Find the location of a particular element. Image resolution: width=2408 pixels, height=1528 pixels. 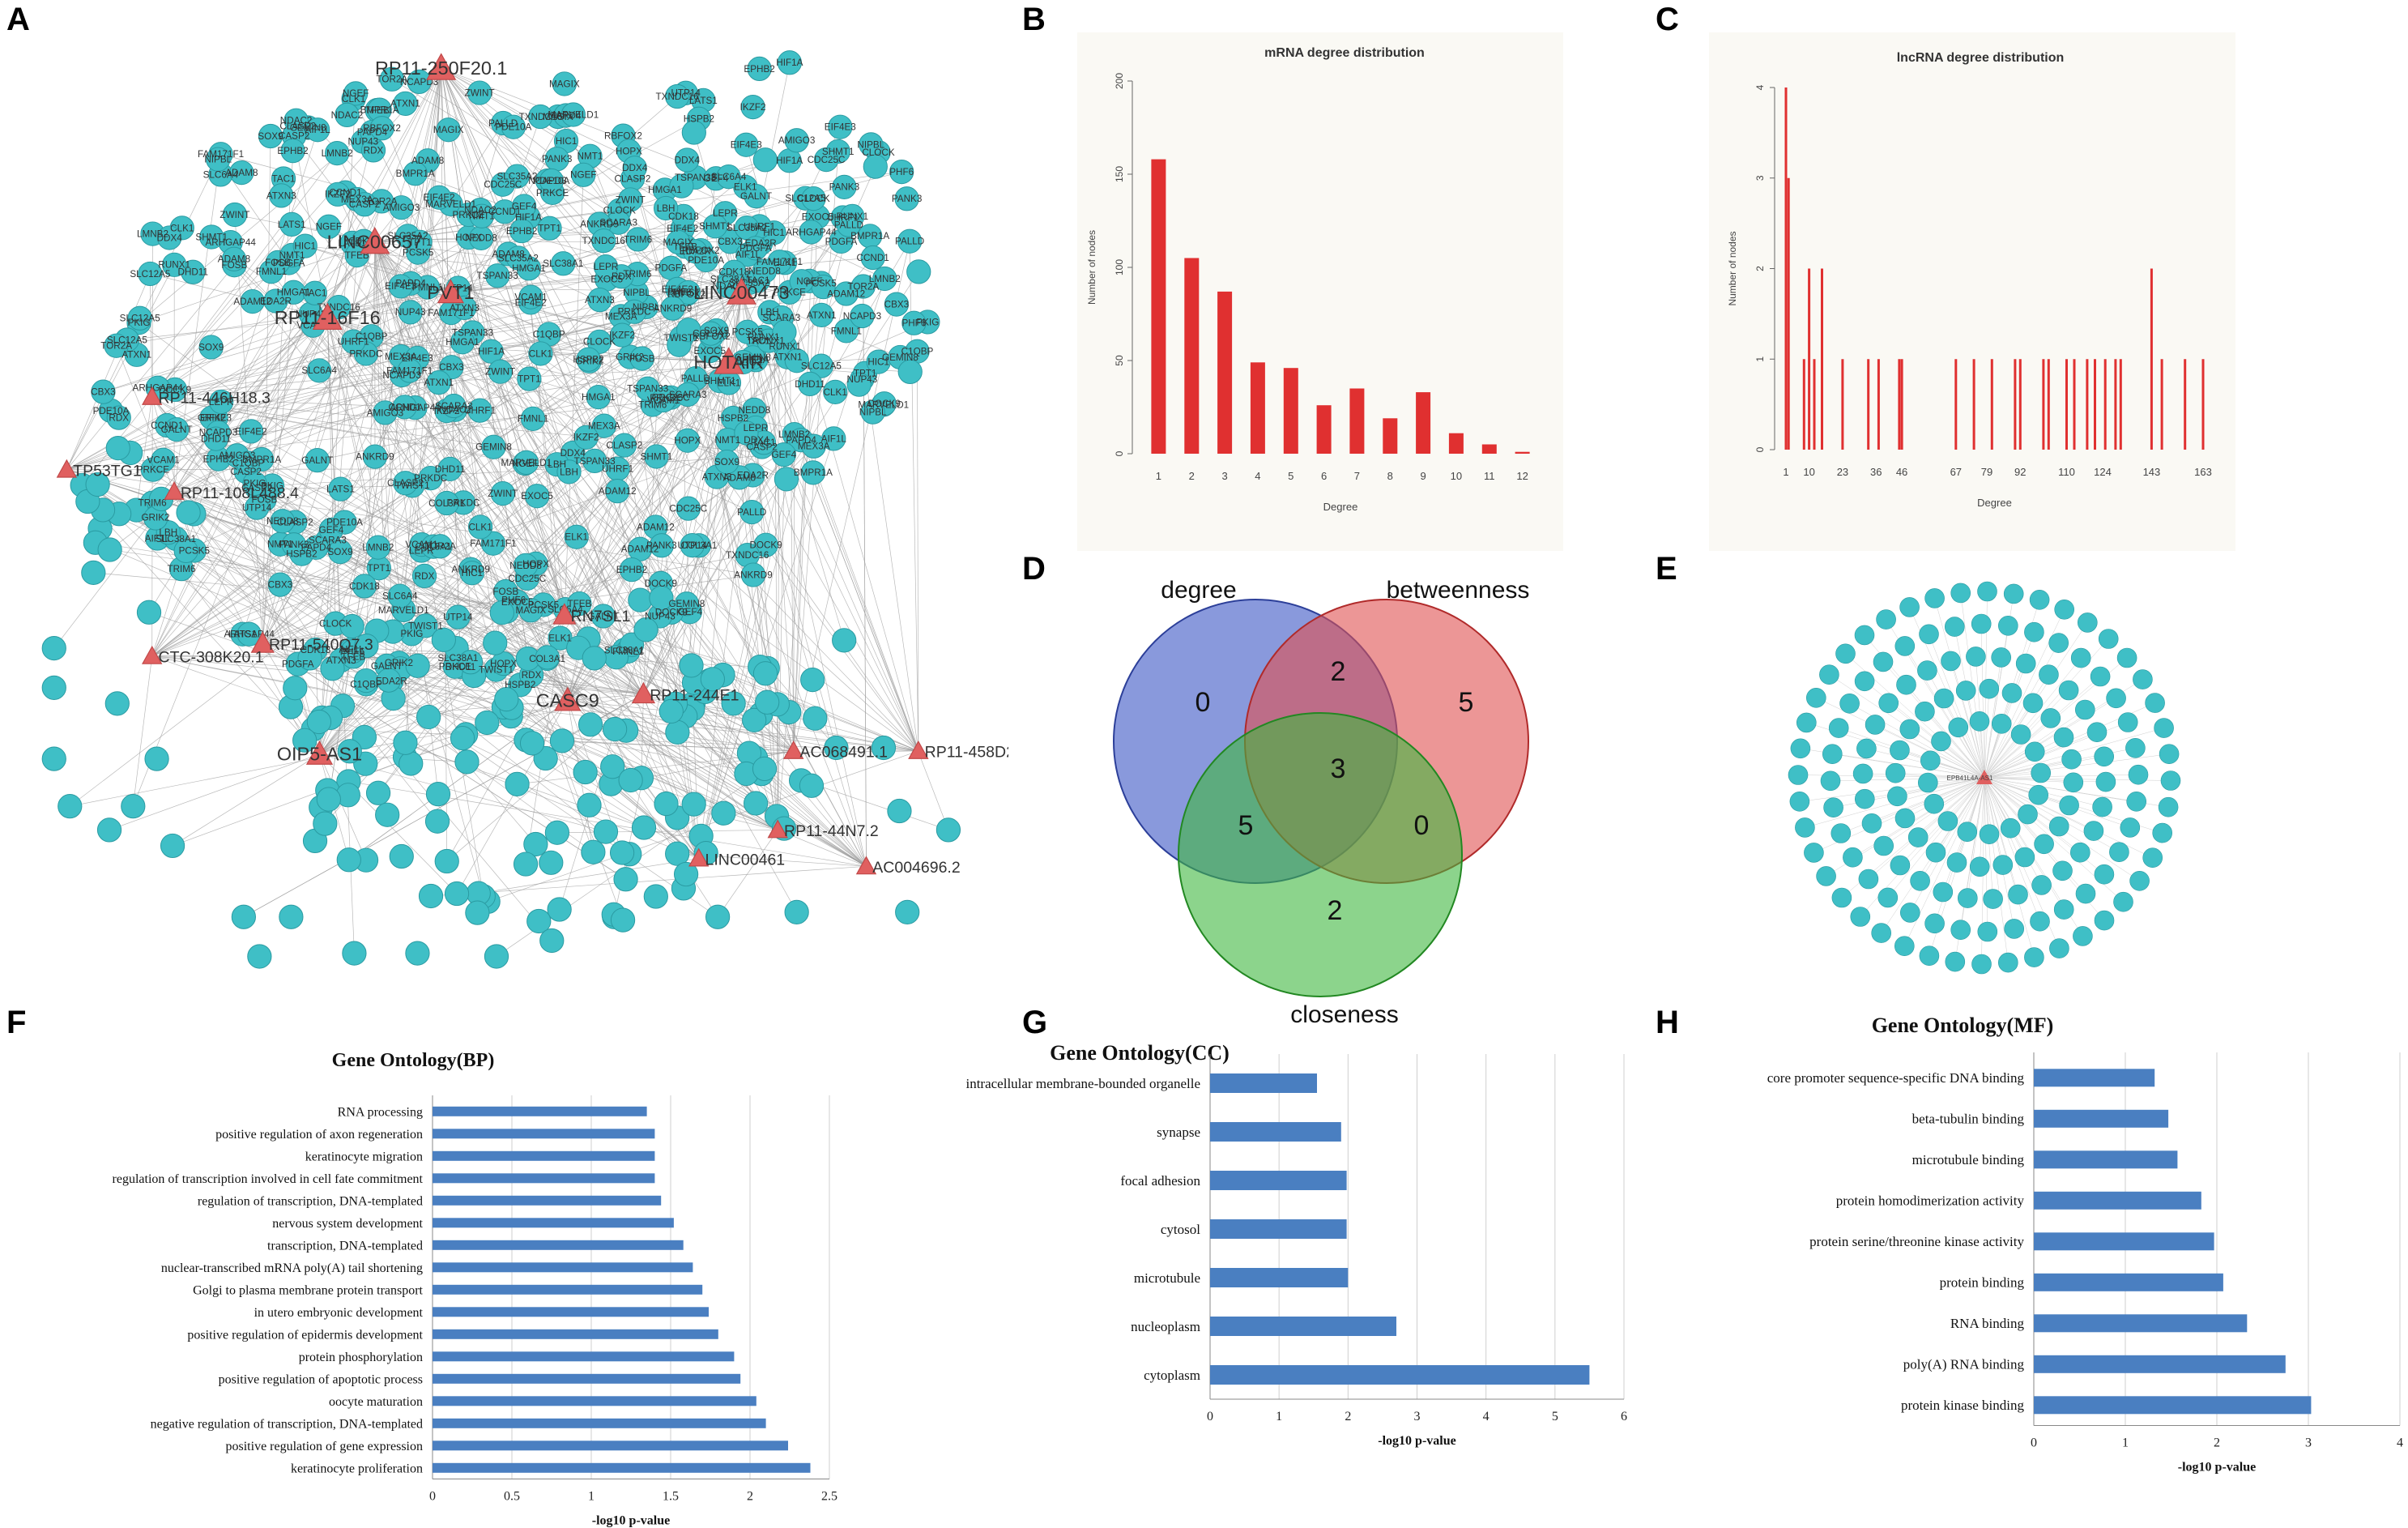

x-tick-label: 0 is located at coordinates (432, 1497).